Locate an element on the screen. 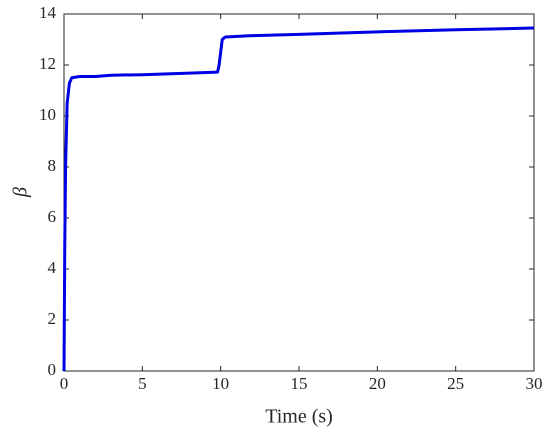  y-tick-label: 10 is located at coordinates (47, 114).